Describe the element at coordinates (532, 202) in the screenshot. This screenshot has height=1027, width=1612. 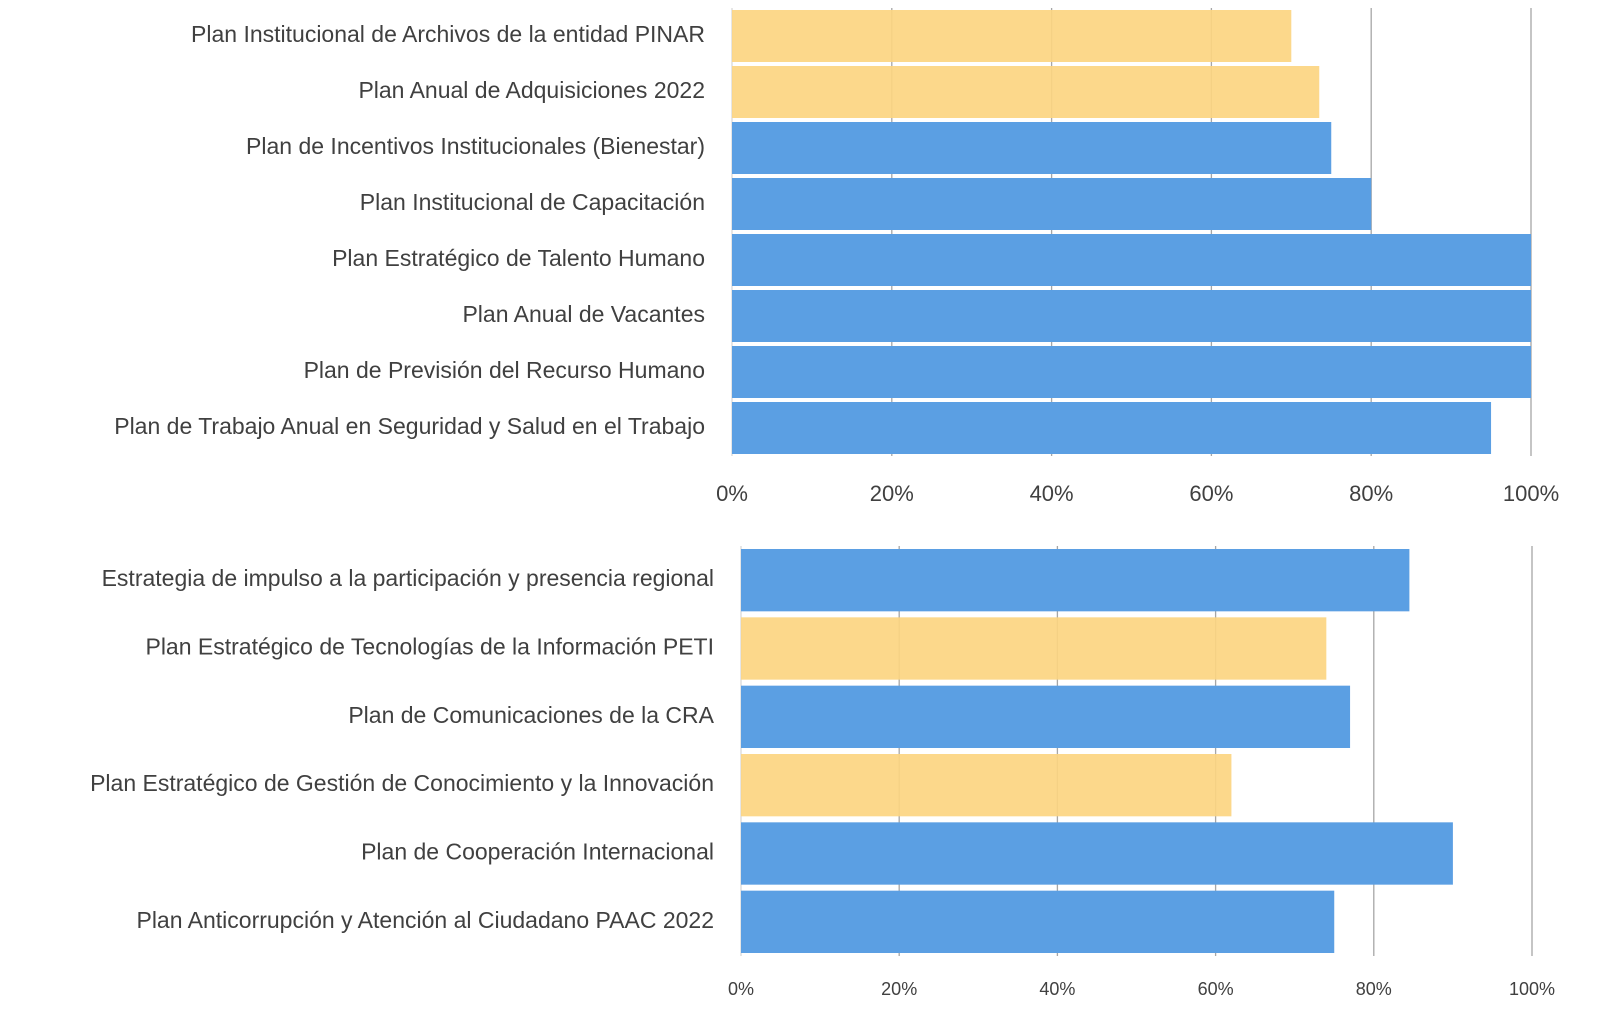
I see `y-tick-label: Plan Institucional de Capacitación` at that location.